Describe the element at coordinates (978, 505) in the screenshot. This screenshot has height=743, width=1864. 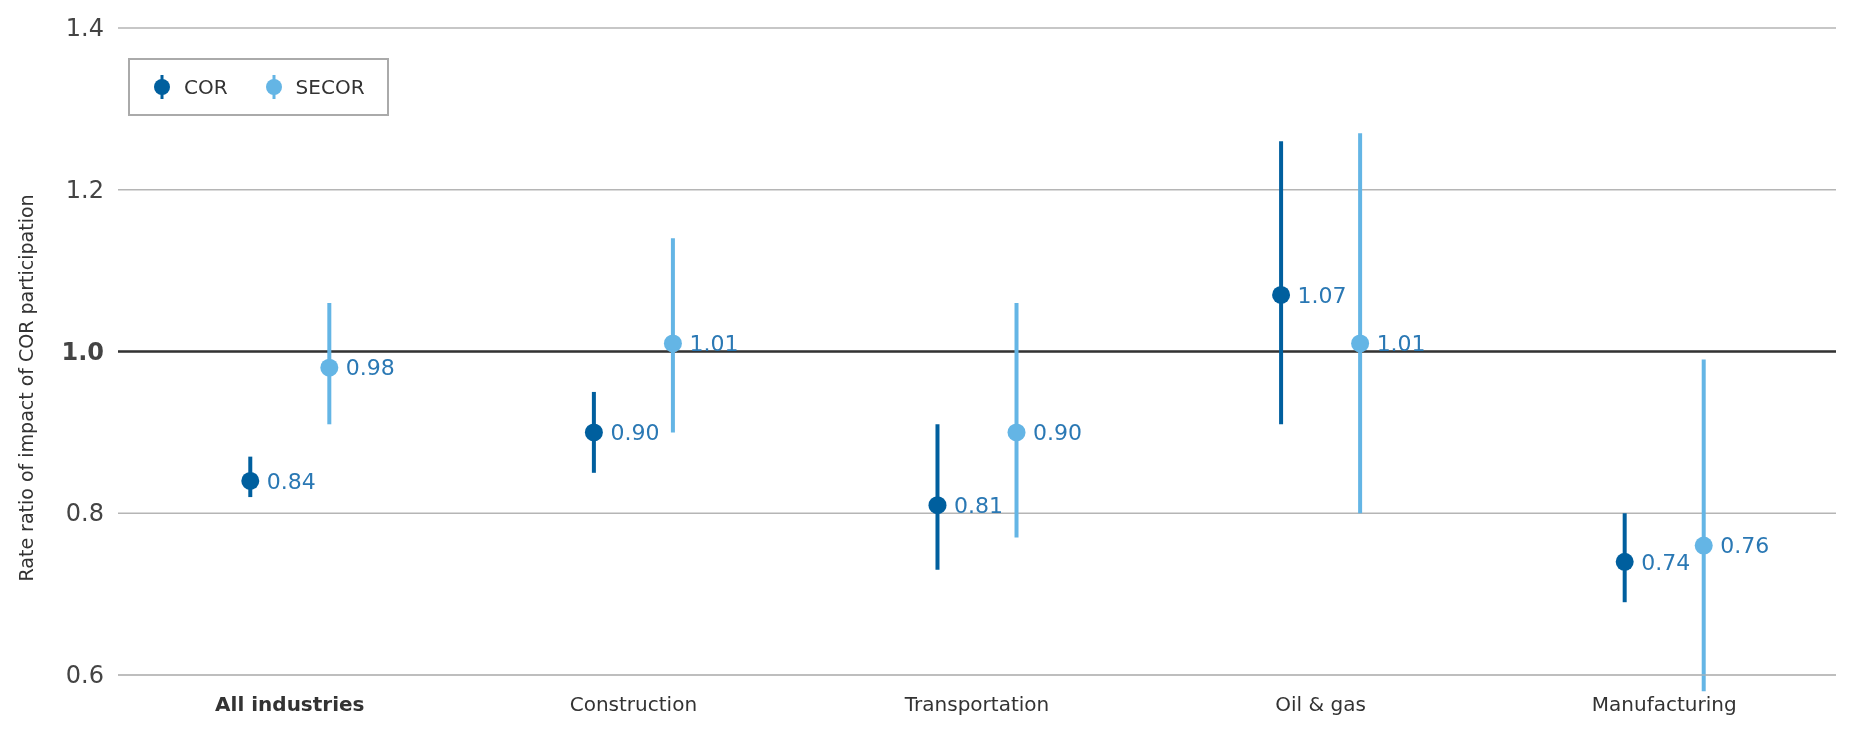
I see `data-label: 0.81` at that location.